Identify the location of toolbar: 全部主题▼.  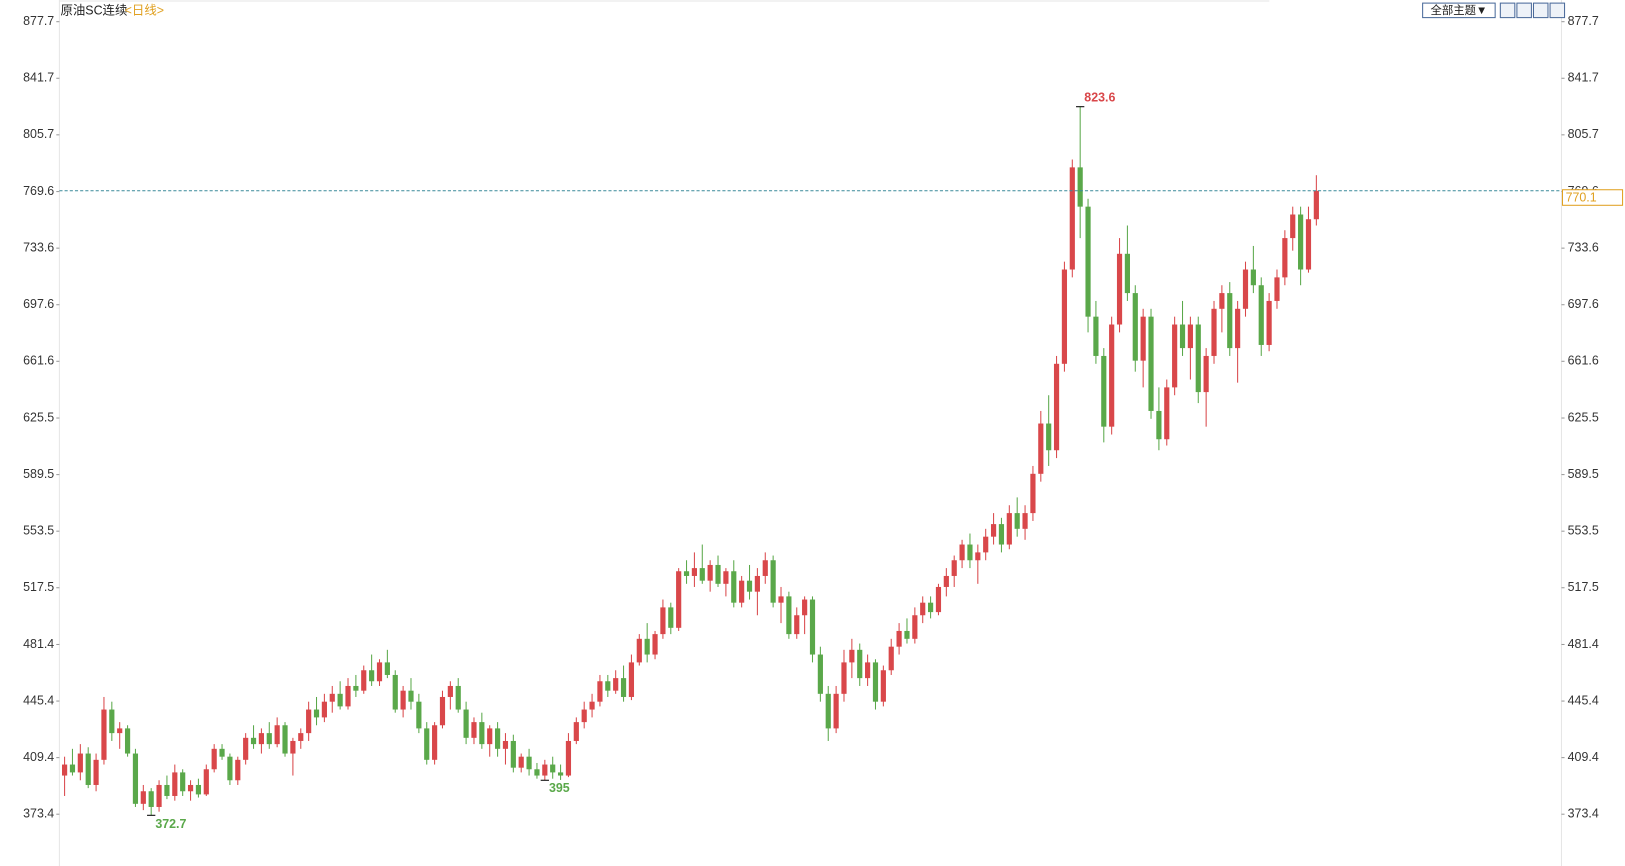
(1494, 10).